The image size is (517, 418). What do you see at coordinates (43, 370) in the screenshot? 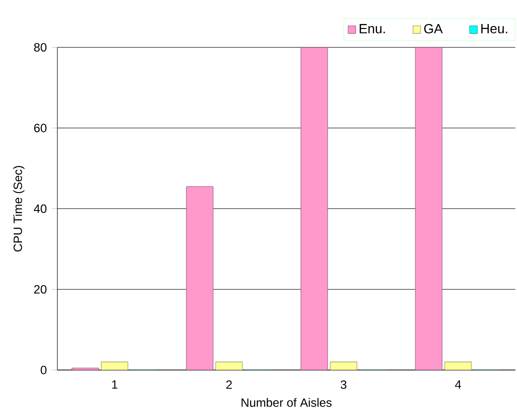
I see `y-tick-label: 0` at bounding box center [43, 370].